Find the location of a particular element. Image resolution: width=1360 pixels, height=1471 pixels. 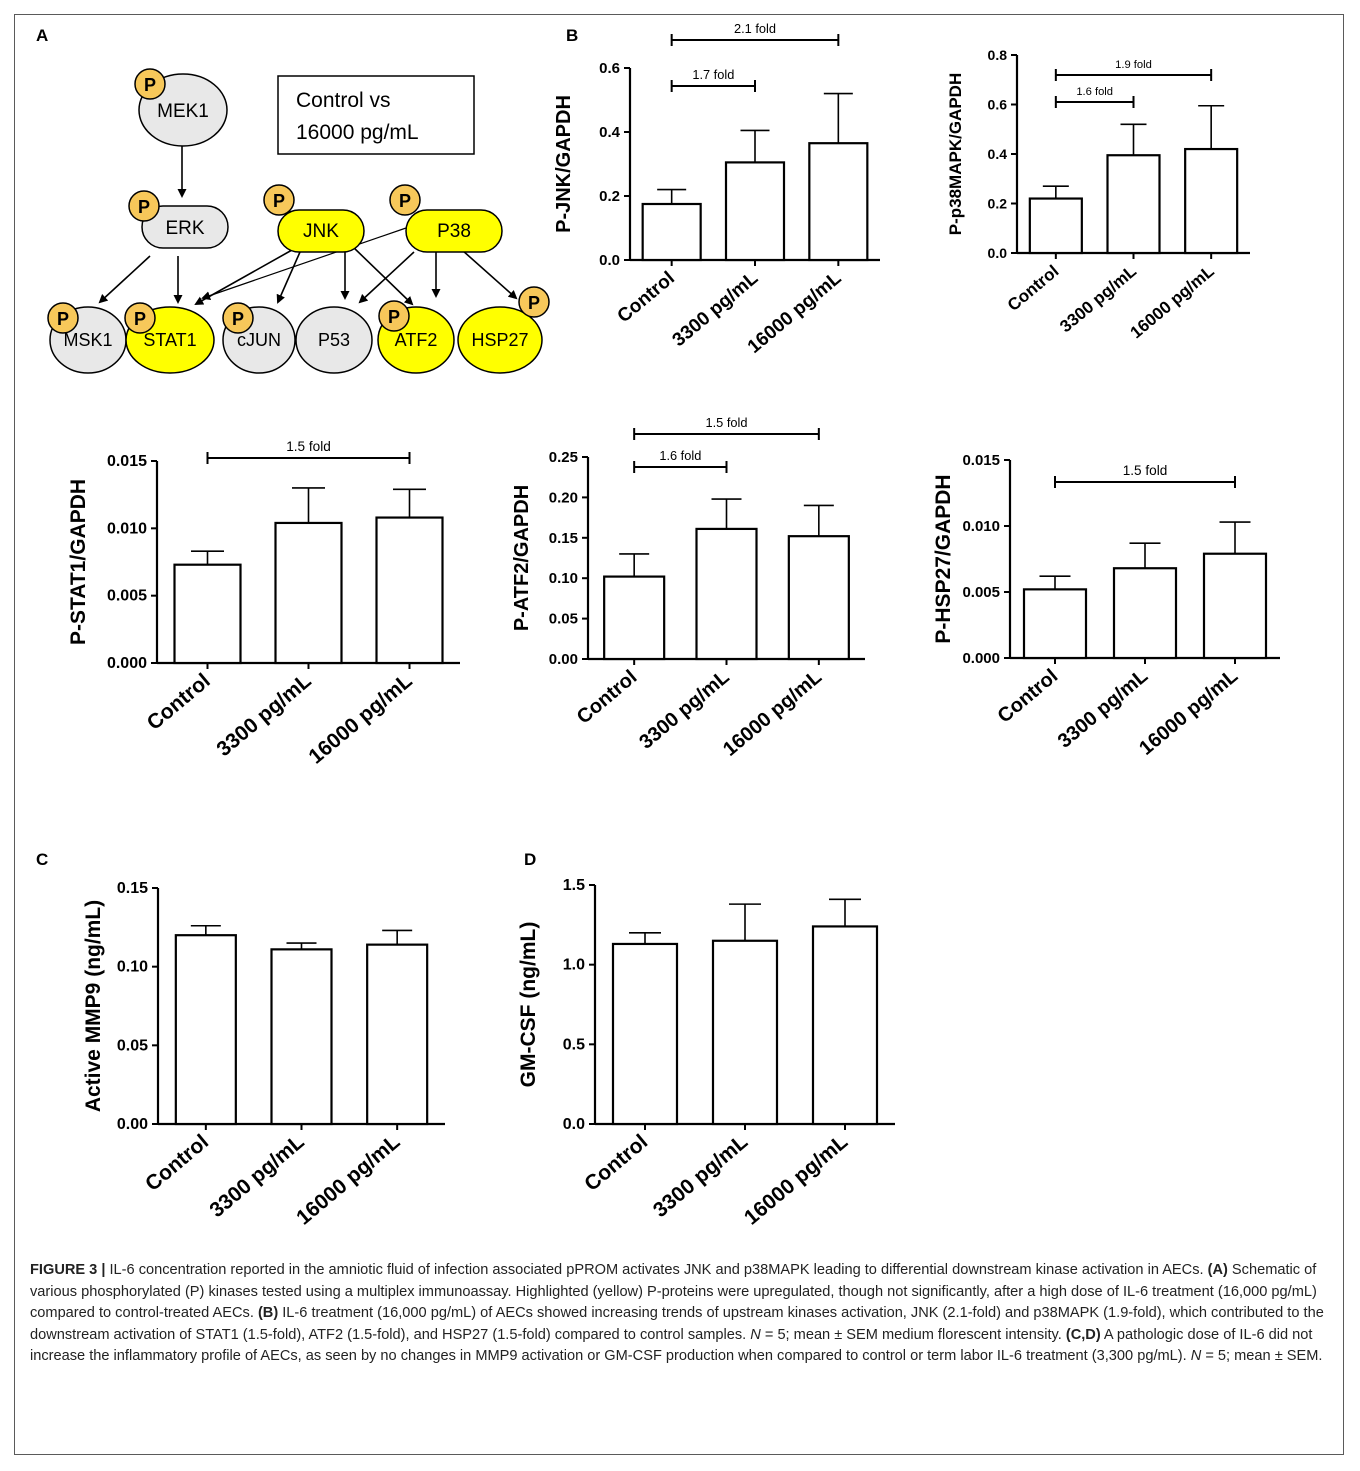

fold-label: 1.9 fold is located at coordinates (1133, 65).